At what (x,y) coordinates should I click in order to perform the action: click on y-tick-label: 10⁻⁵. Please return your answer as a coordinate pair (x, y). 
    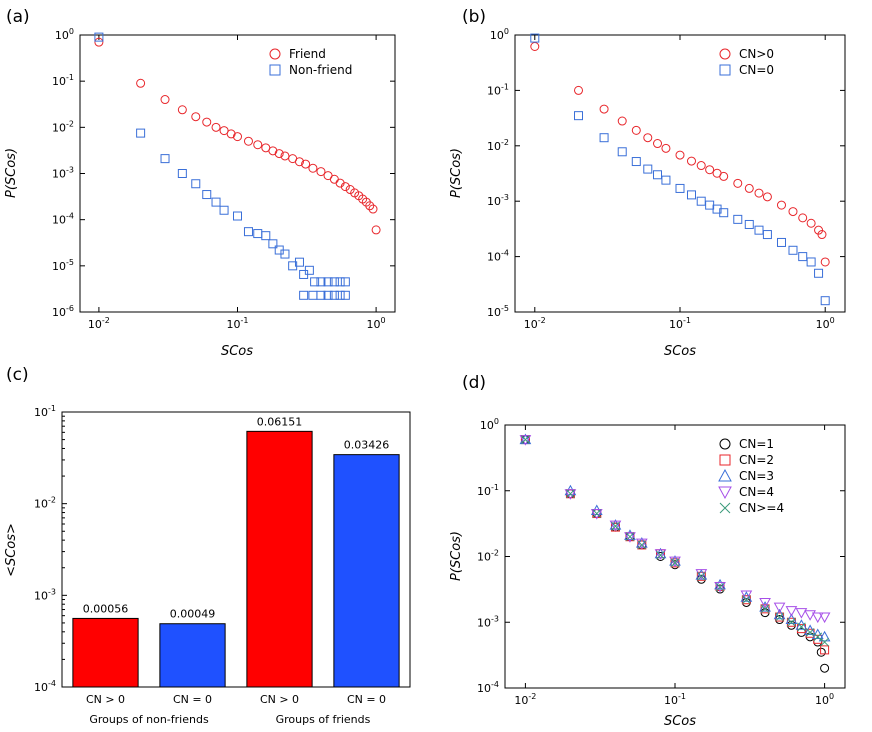
    Looking at the image, I should click on (63, 265).